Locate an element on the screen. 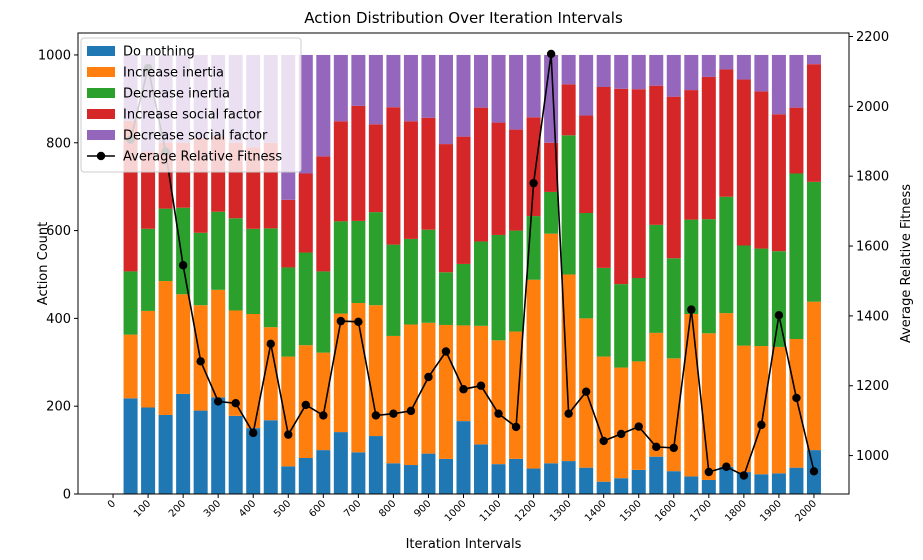 Image resolution: width=923 pixels, height=560 pixels. y2-tick-label-2200: 2200 is located at coordinates (872, 37).